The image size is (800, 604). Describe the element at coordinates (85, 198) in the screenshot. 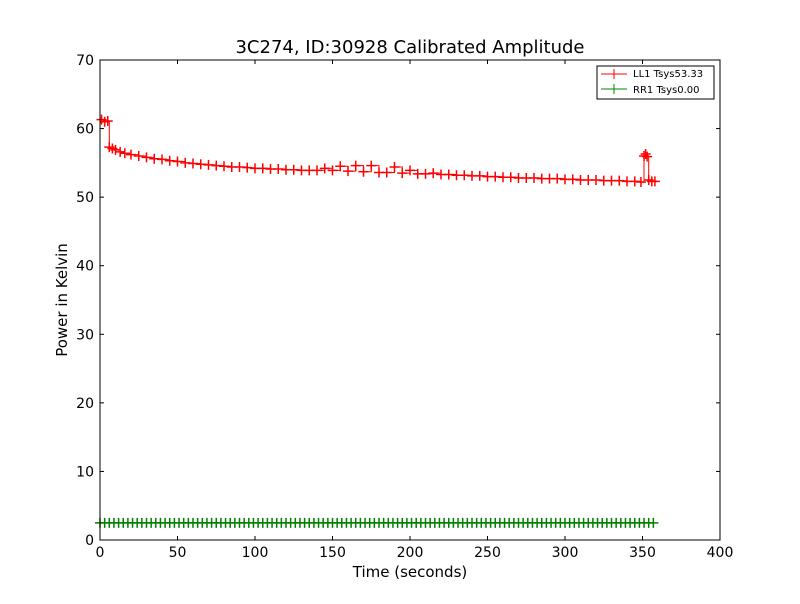

I see `y-tick-label: 50` at that location.